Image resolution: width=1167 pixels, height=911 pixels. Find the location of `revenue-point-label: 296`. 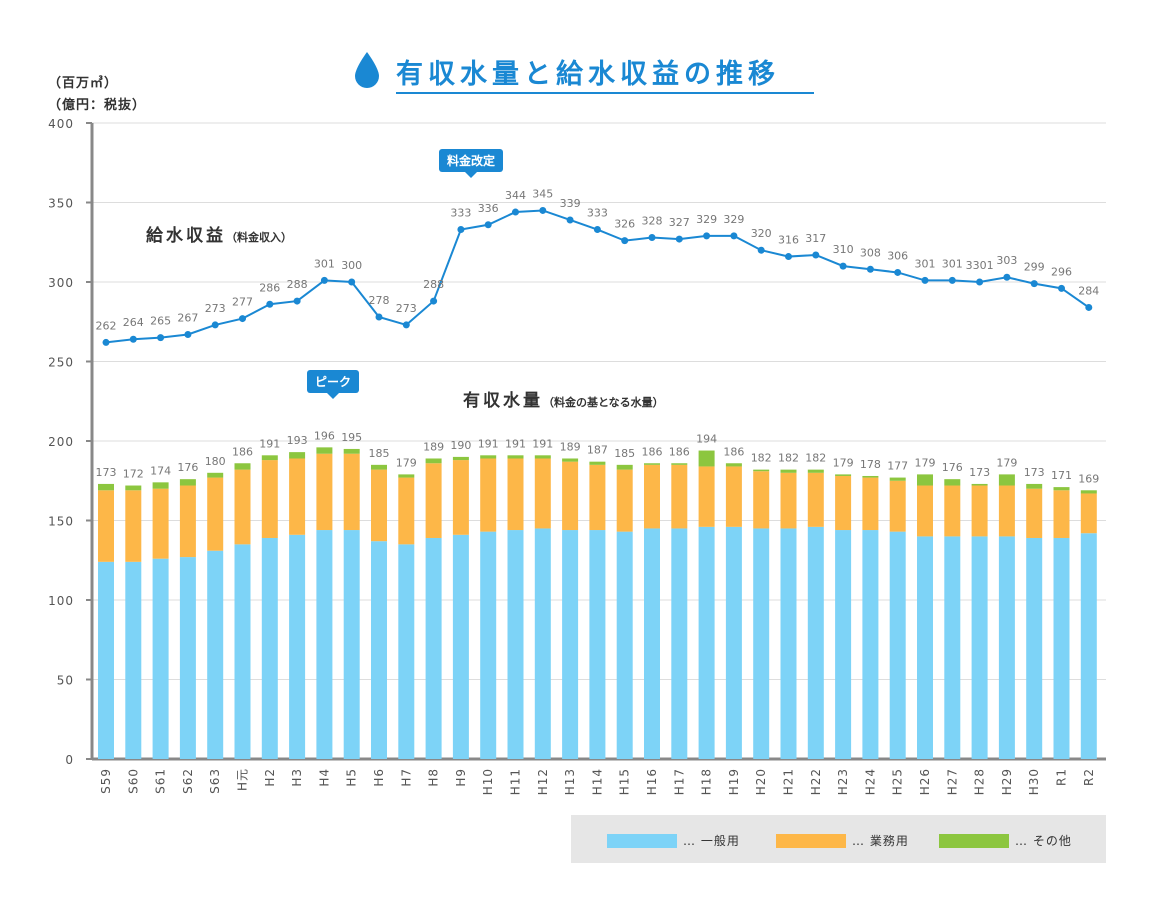

revenue-point-label: 296 is located at coordinates (1061, 271).